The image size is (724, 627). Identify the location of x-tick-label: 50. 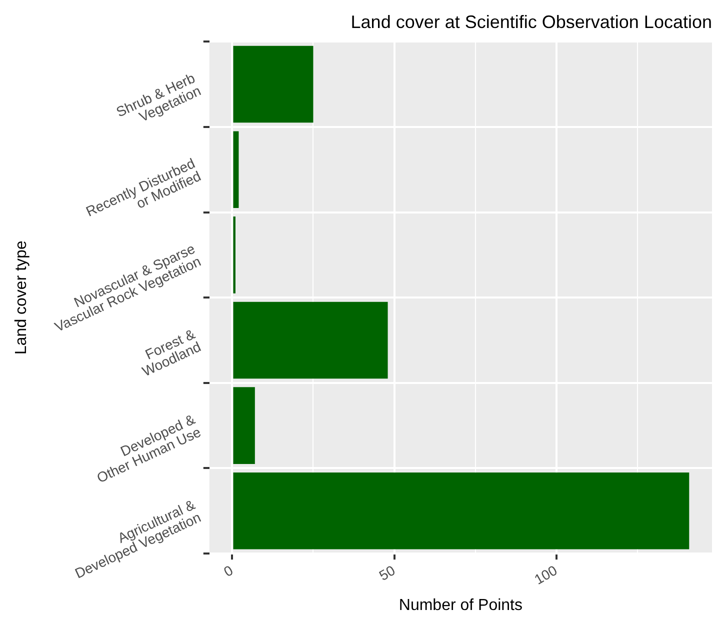
(387, 573).